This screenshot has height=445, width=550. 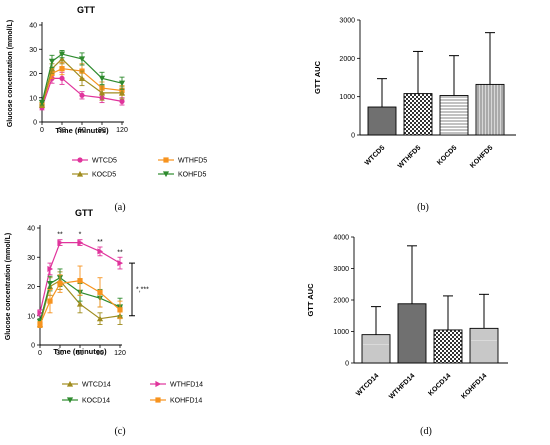 I want to click on x-tick-label: WTHFD14, so click(x=402, y=386).